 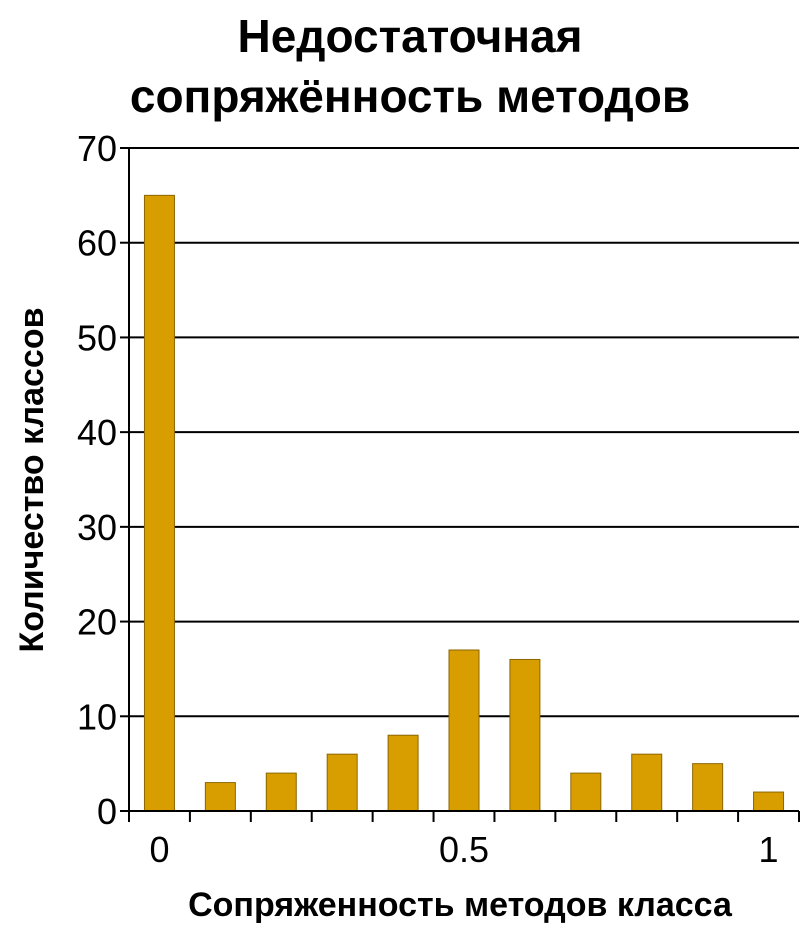 What do you see at coordinates (97, 337) in the screenshot?
I see `y-tick-label: 50` at bounding box center [97, 337].